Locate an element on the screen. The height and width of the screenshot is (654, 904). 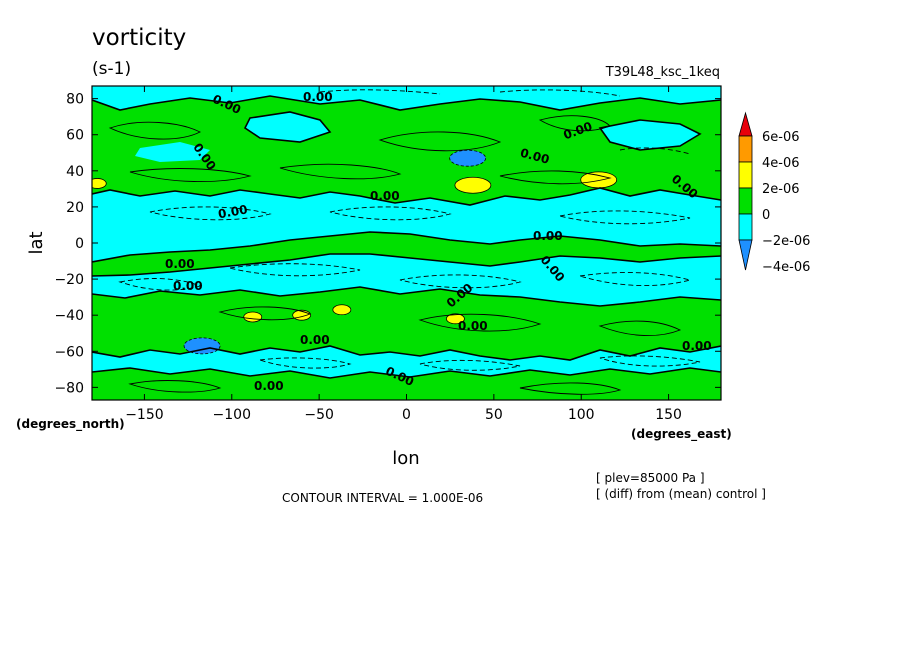
units-label: (s-1) is located at coordinates (111, 69).